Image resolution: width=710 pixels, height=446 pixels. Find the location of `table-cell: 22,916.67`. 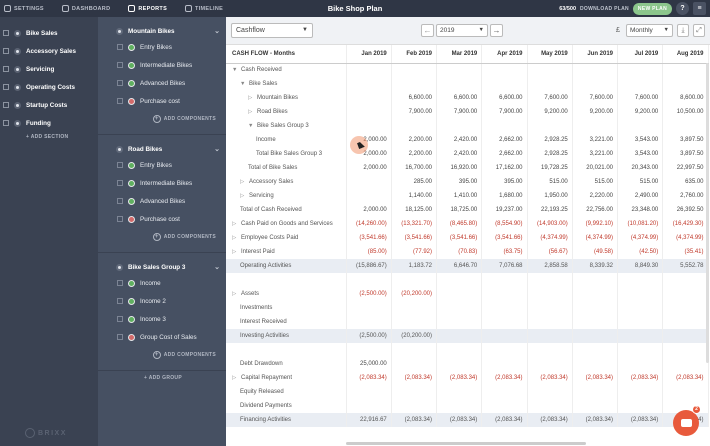

table-cell: 22,916.67 is located at coordinates (369, 420).